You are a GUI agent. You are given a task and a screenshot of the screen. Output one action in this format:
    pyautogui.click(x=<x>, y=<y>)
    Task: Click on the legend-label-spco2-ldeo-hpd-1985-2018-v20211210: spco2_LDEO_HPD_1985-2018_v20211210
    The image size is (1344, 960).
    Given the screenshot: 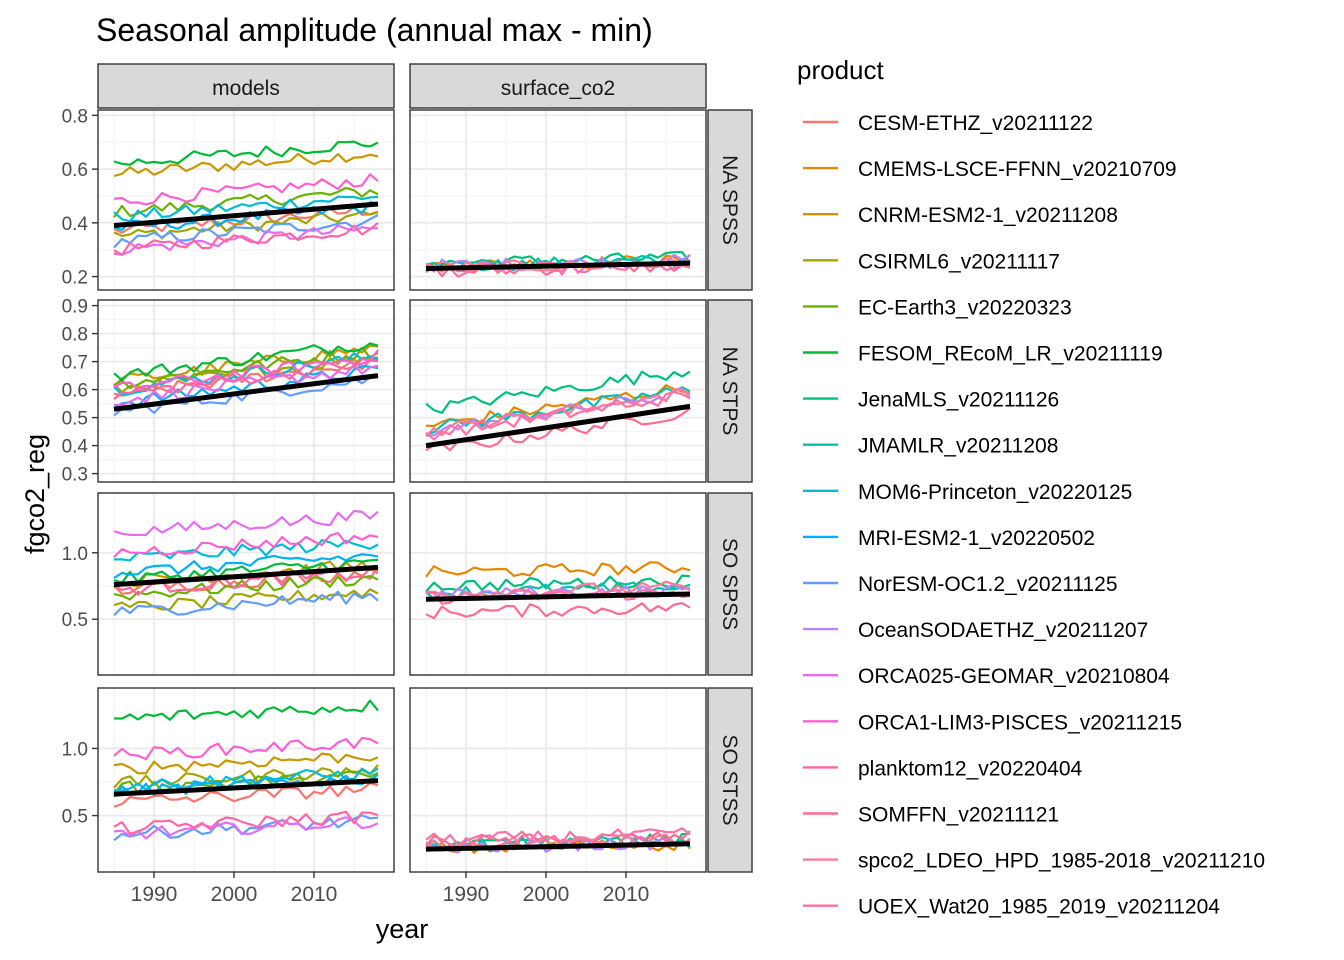 What is the action you would take?
    pyautogui.click(x=1061, y=861)
    